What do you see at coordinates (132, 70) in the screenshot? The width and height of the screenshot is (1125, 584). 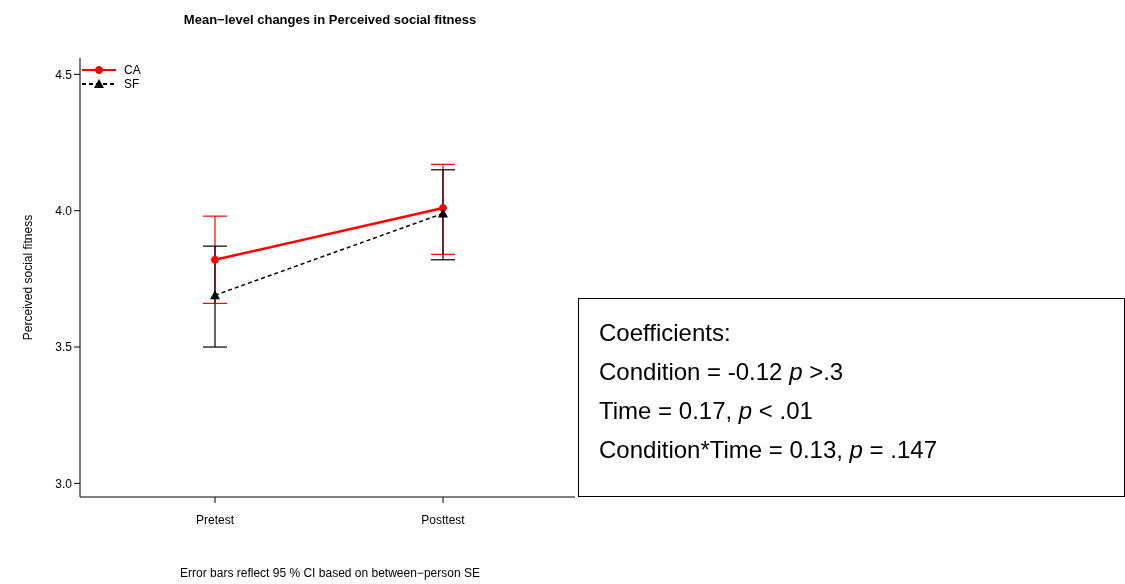 I see `legend-label: CA` at bounding box center [132, 70].